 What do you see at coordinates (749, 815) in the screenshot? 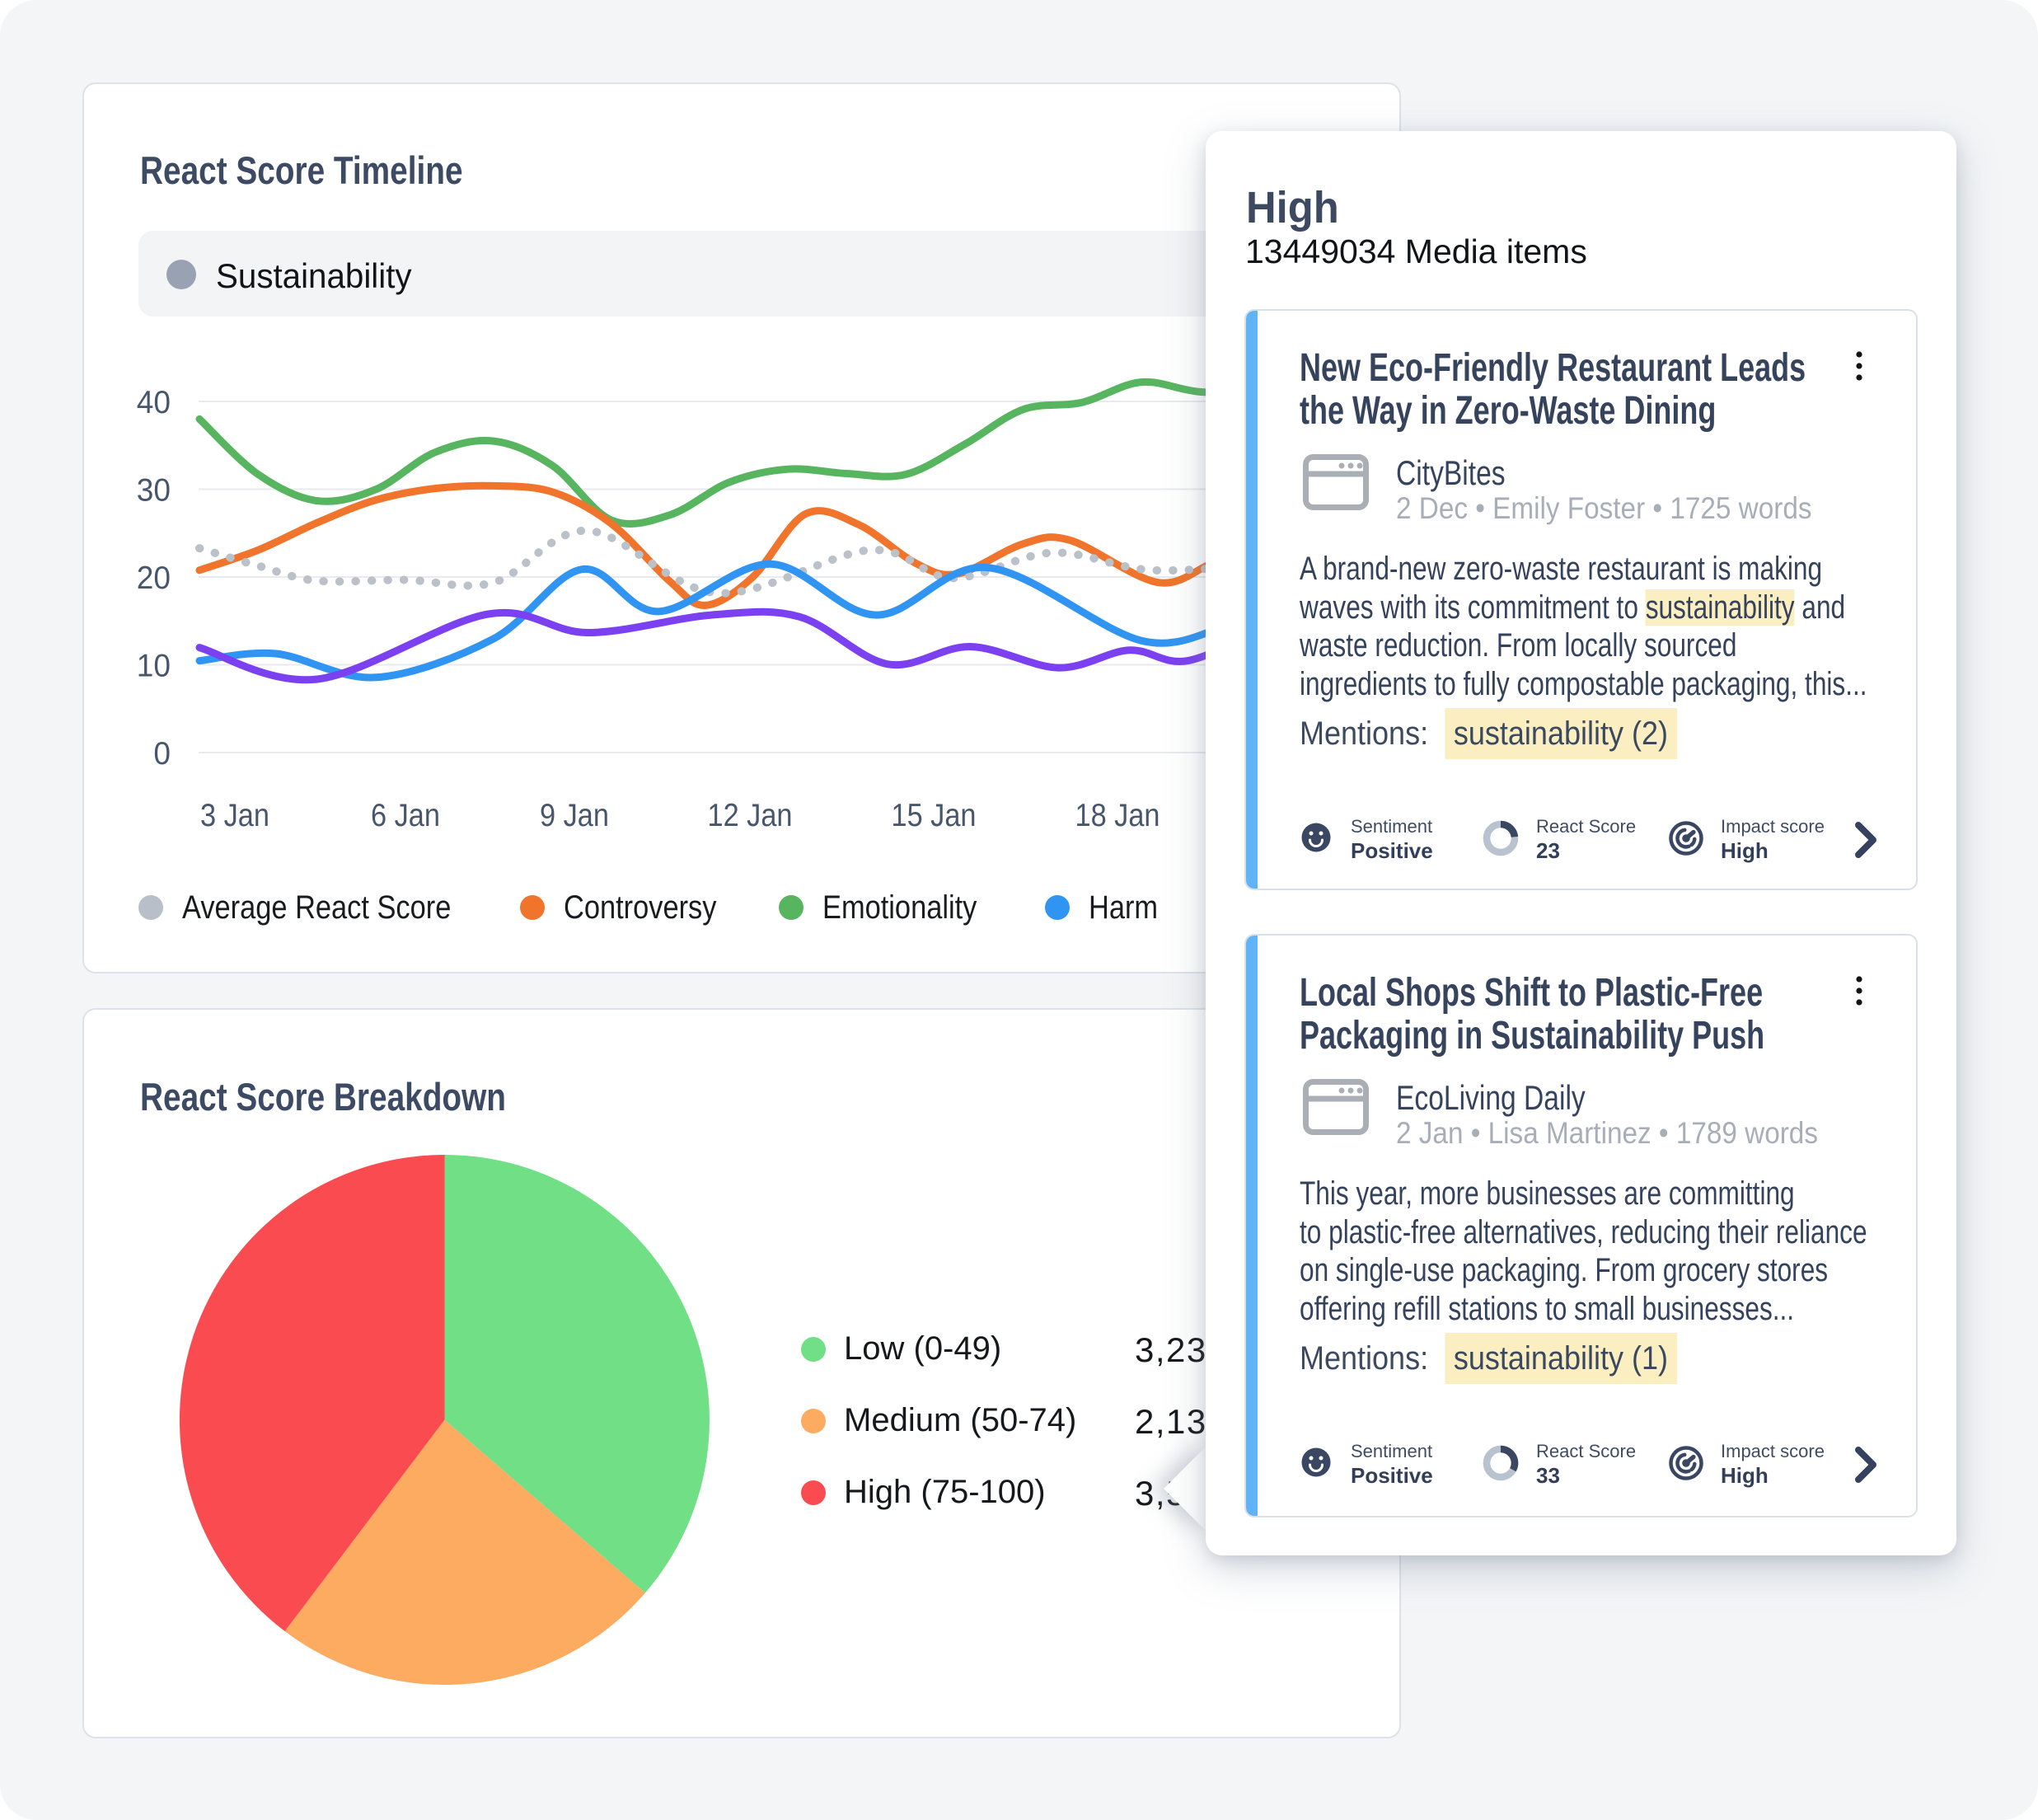
I see `svg-text: 12 Jan` at bounding box center [749, 815].